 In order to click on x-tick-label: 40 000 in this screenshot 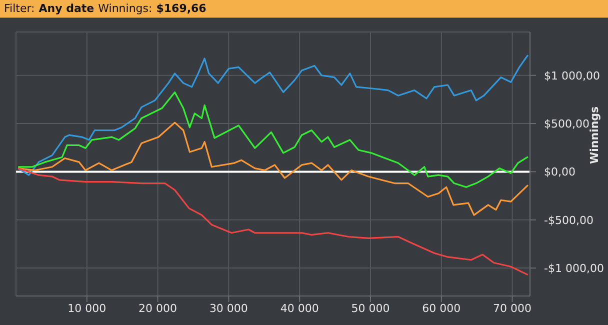, I will do `click(299, 308)`.